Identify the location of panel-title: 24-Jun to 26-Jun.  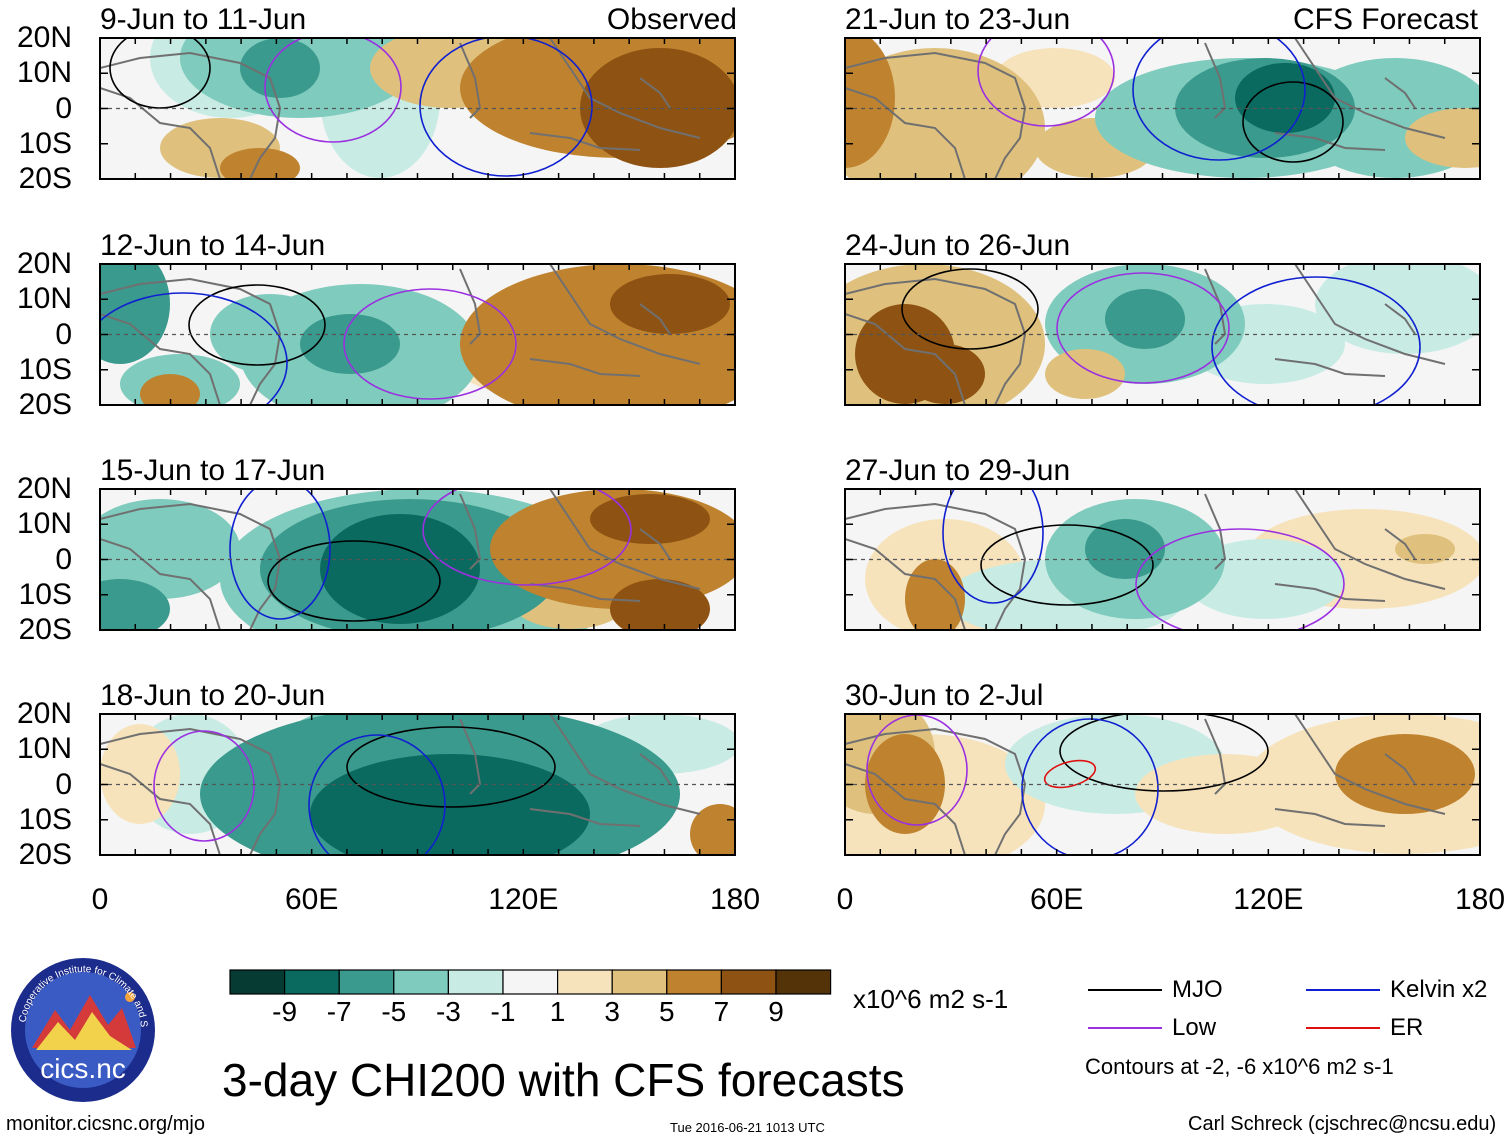
(958, 245).